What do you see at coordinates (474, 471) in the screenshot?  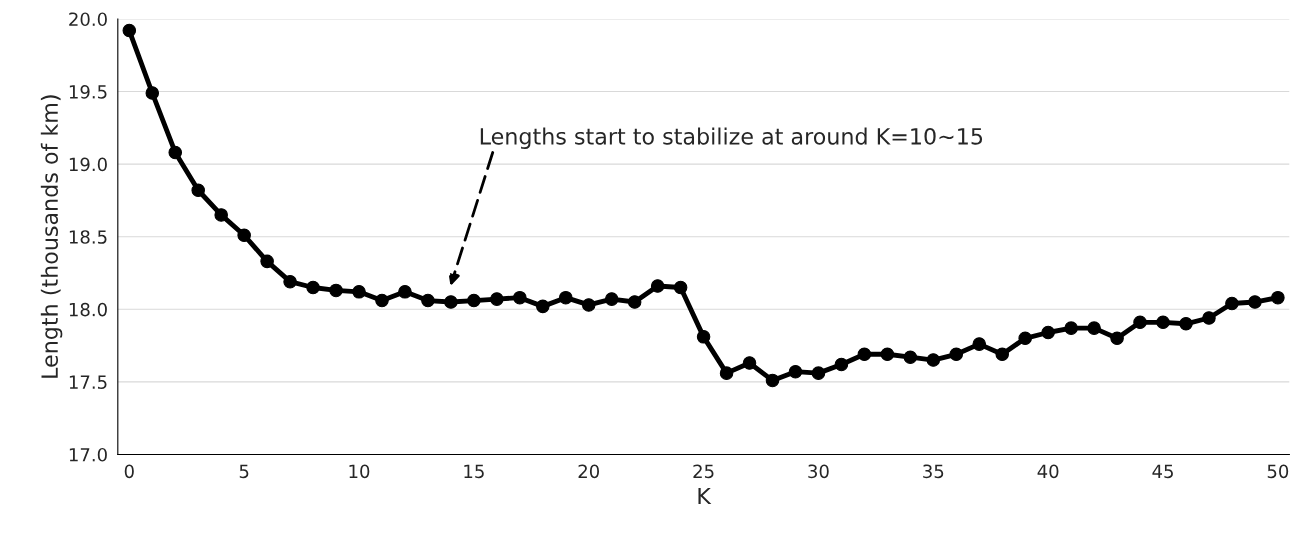 I see `x-tick-label: 15` at bounding box center [474, 471].